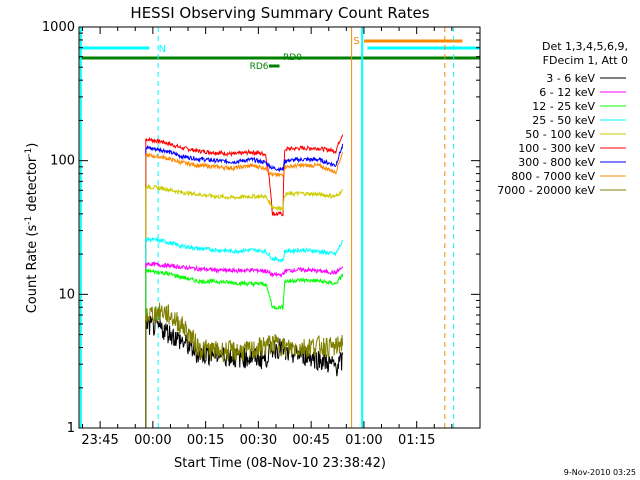  What do you see at coordinates (258, 440) in the screenshot?
I see `x-tick-label: 00:30` at bounding box center [258, 440].